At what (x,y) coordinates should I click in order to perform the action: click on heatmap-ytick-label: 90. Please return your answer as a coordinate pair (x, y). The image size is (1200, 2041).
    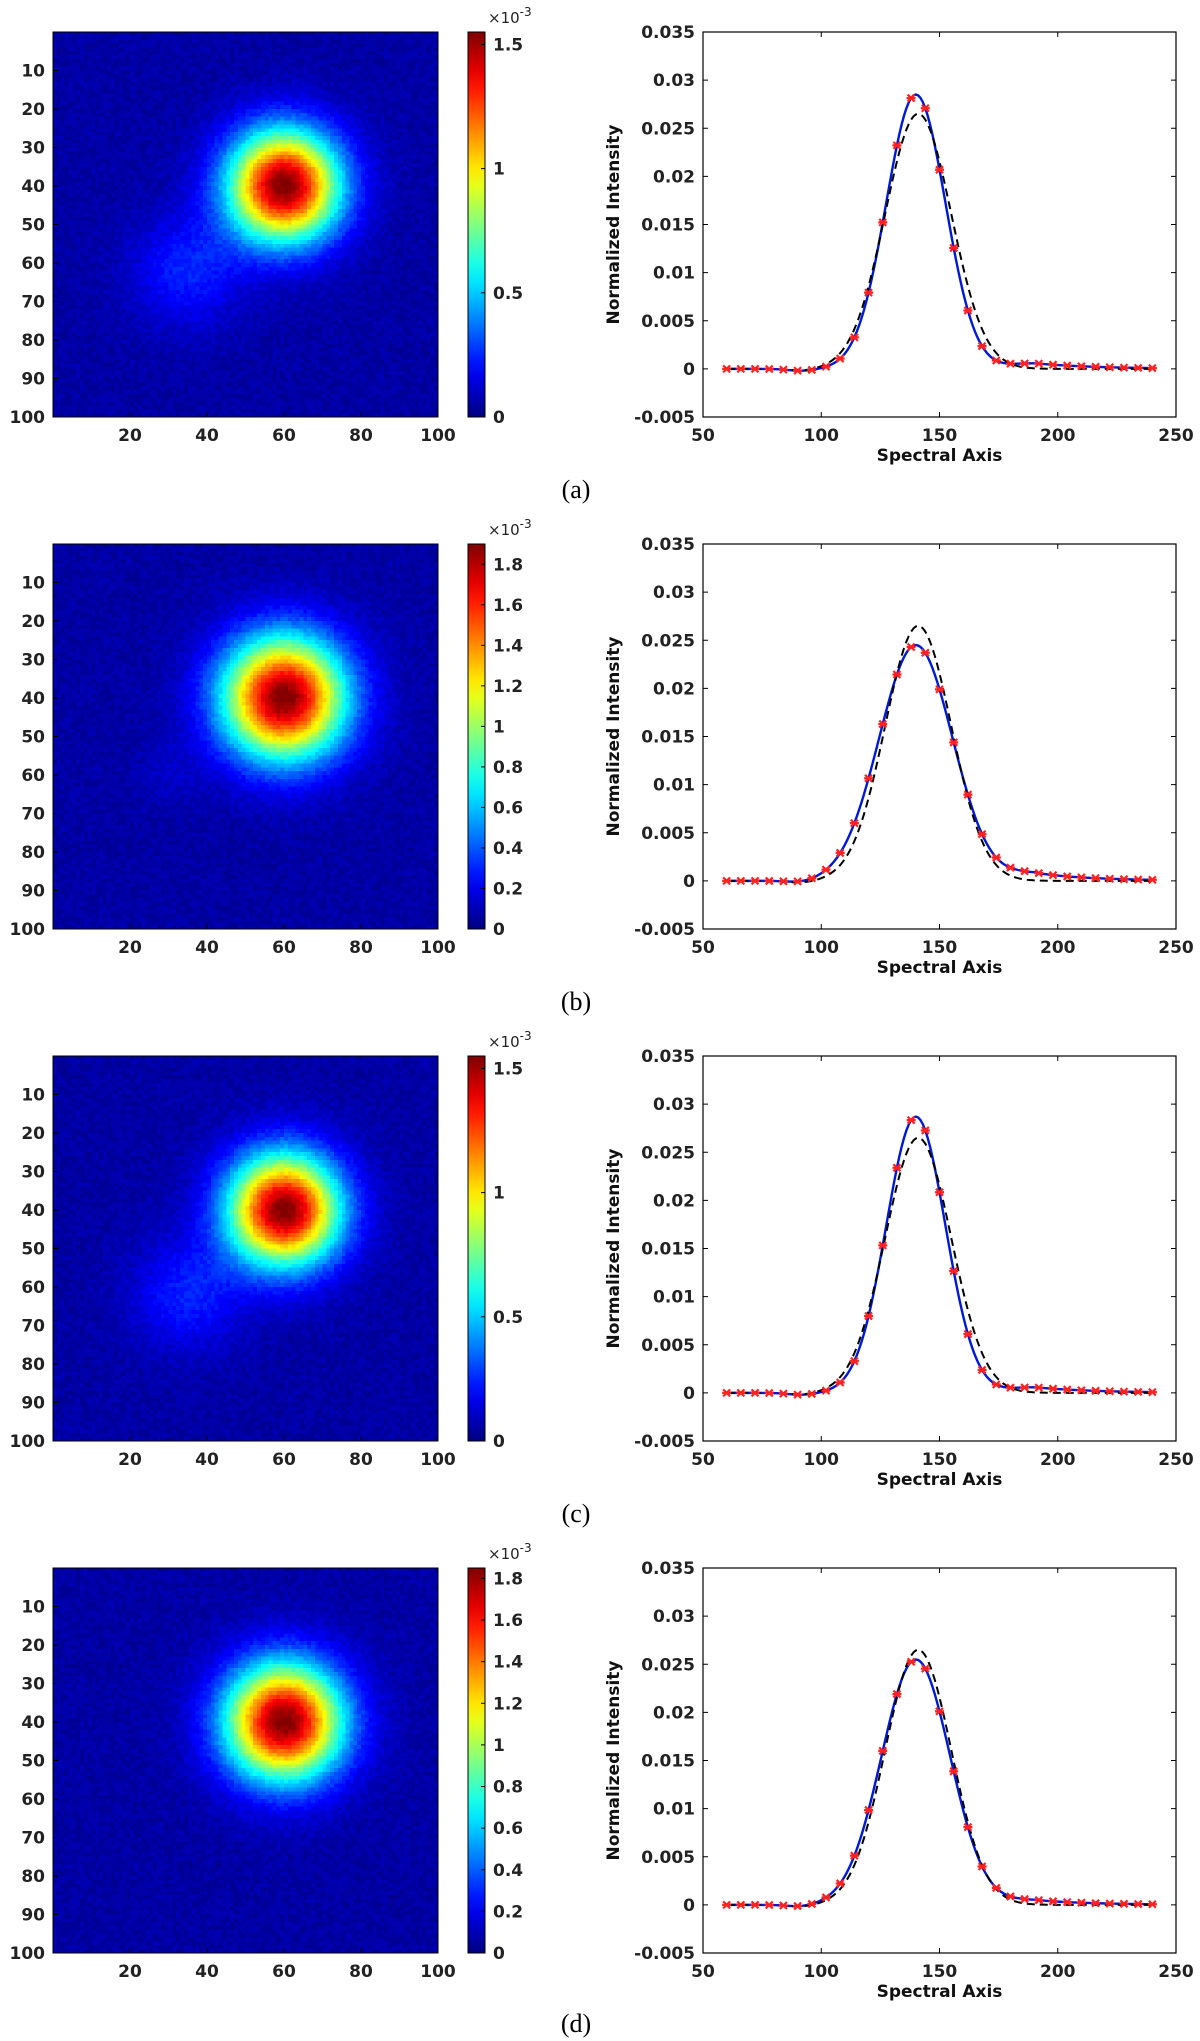
    Looking at the image, I should click on (33, 892).